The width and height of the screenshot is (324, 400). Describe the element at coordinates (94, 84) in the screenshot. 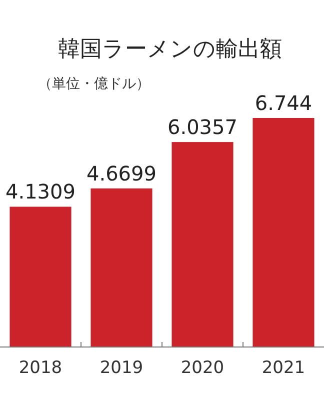

I see `subtitle: （単位・億ドル）` at that location.